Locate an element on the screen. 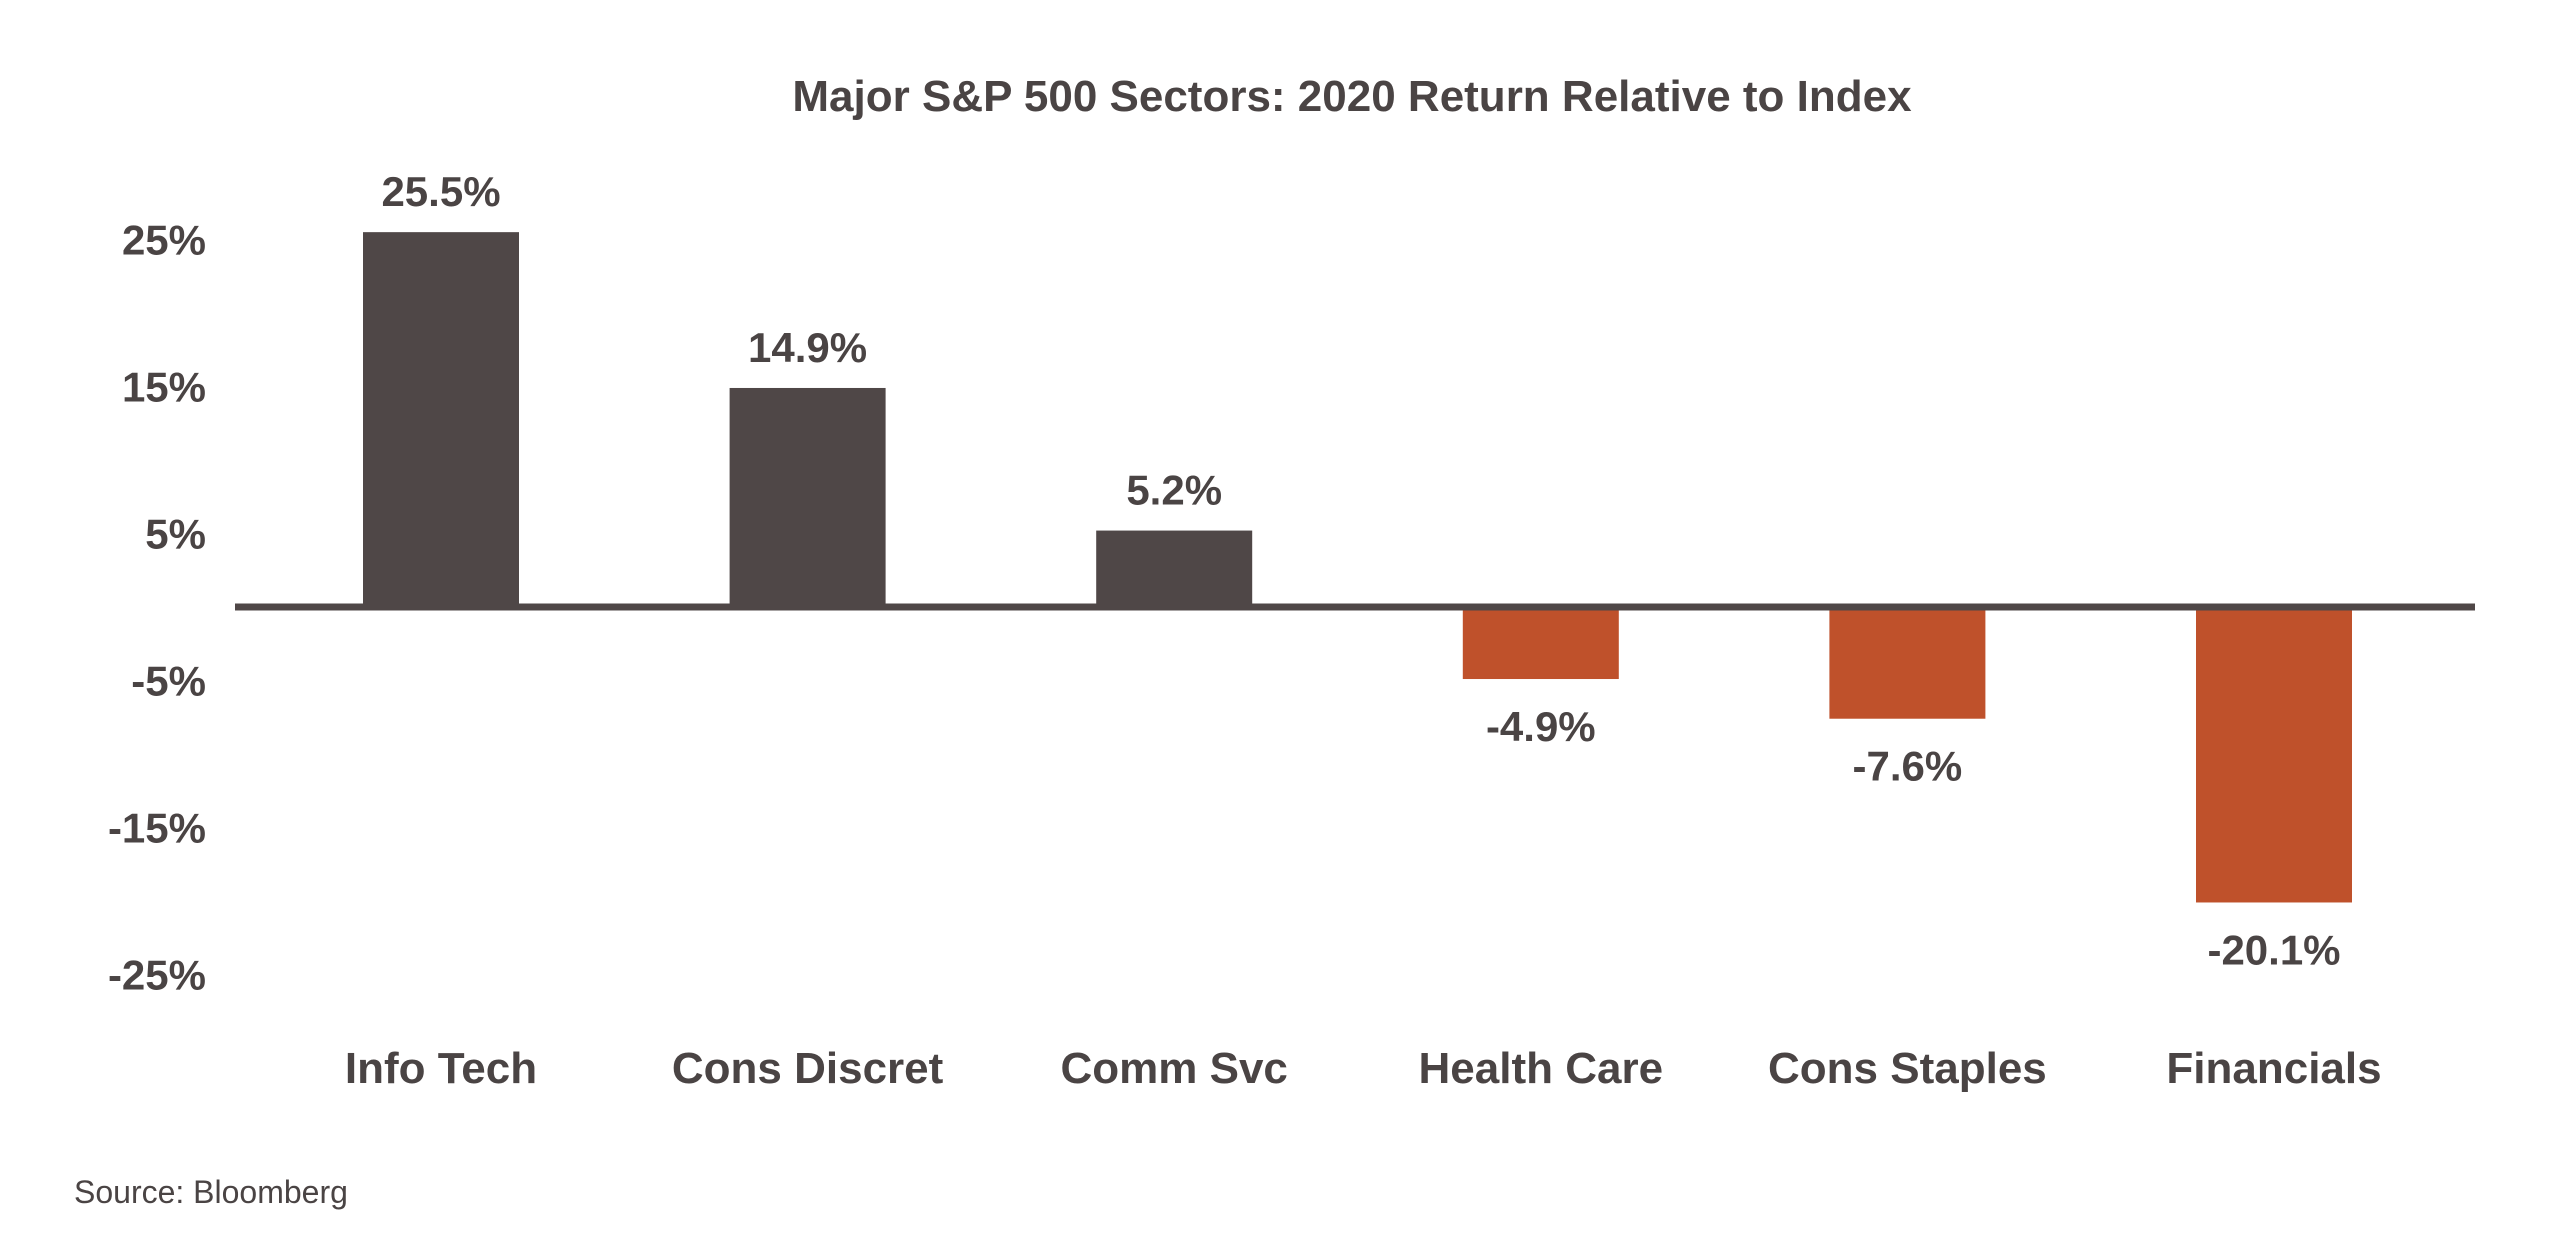 The image size is (2560, 1255). y-axis-ticks: 25% 15% 5% -5% -15% -25% is located at coordinates (157, 608).